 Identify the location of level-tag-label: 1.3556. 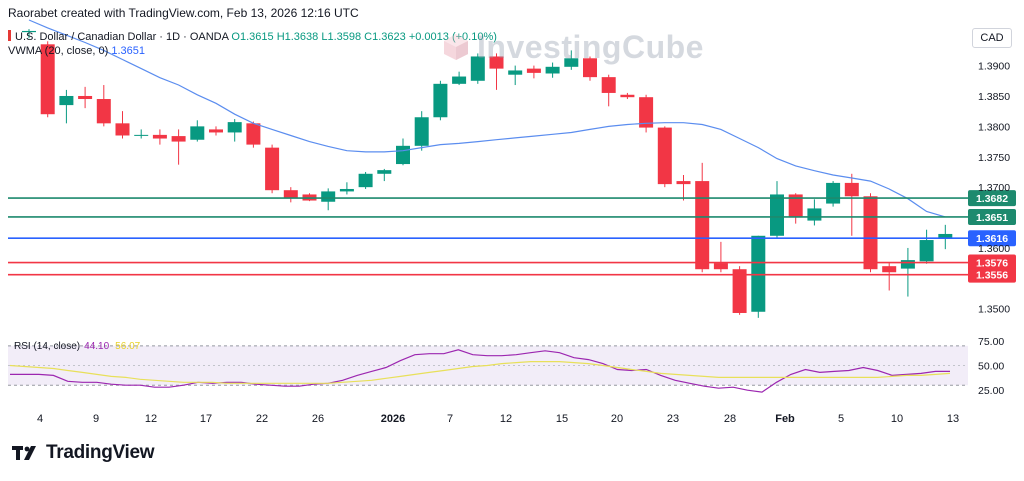
(992, 276).